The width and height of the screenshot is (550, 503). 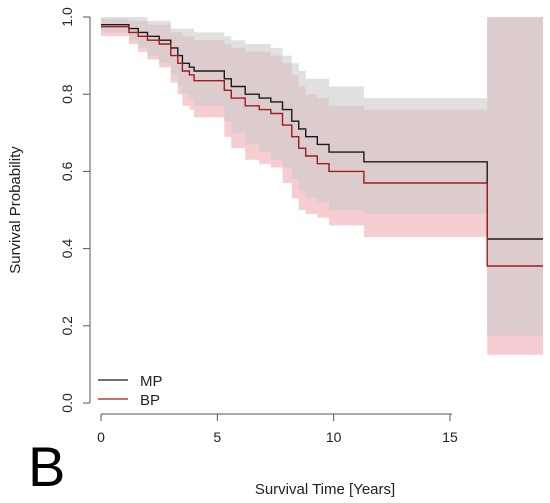 What do you see at coordinates (151, 381) in the screenshot?
I see `legend-label-mp: MP` at bounding box center [151, 381].